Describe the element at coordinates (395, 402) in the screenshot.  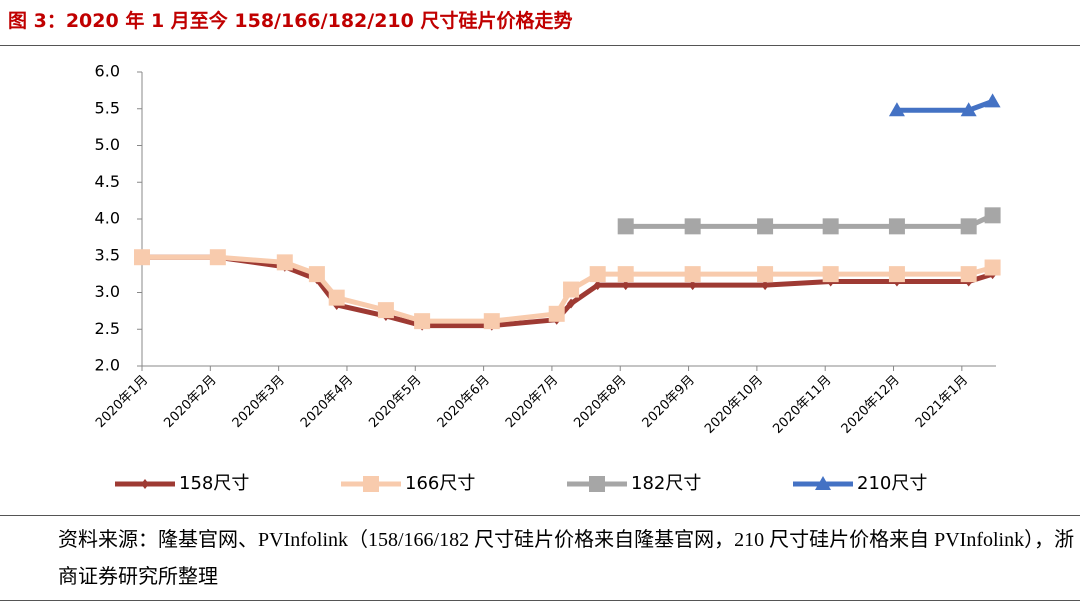
I see `x-tick-label: 2020年5月` at that location.